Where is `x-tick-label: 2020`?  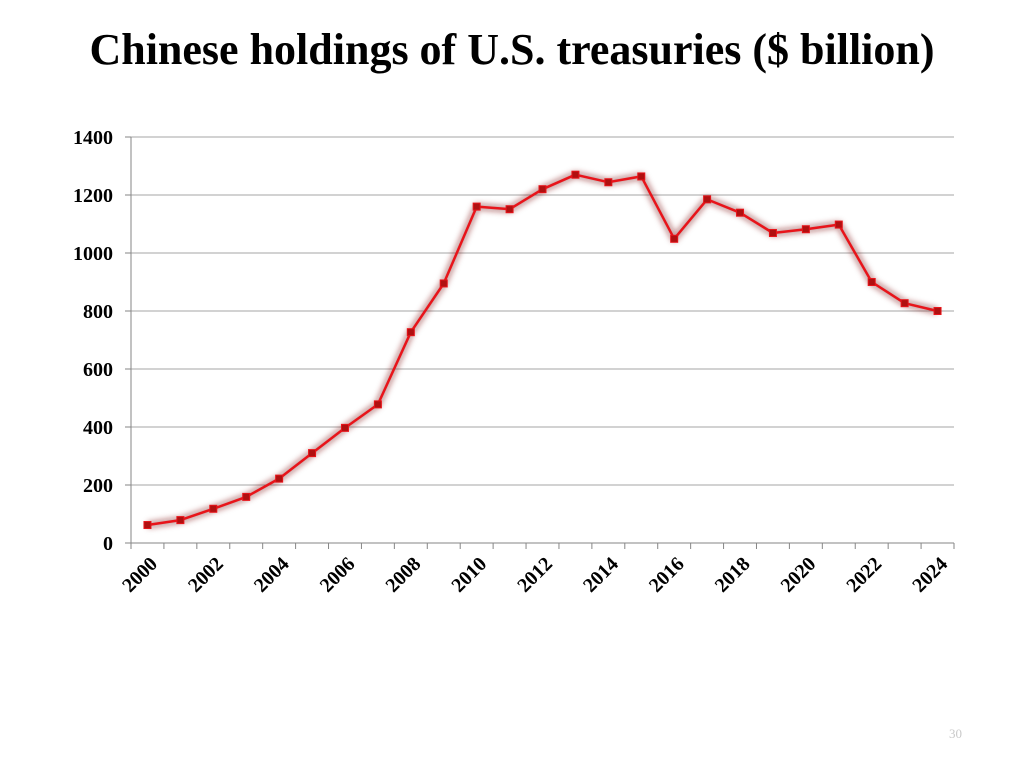 x-tick-label: 2020 is located at coordinates (799, 575).